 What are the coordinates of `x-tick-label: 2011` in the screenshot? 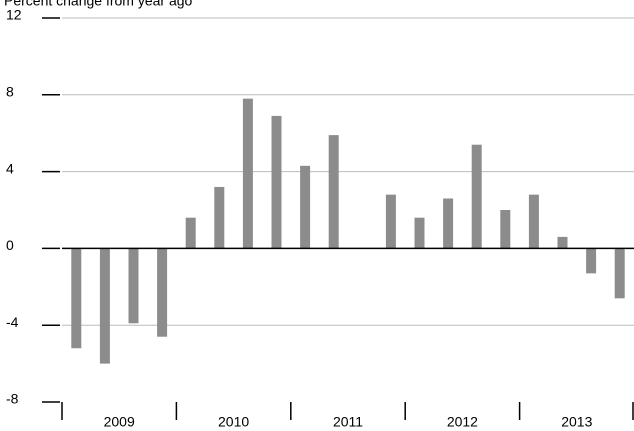 It's located at (348, 422).